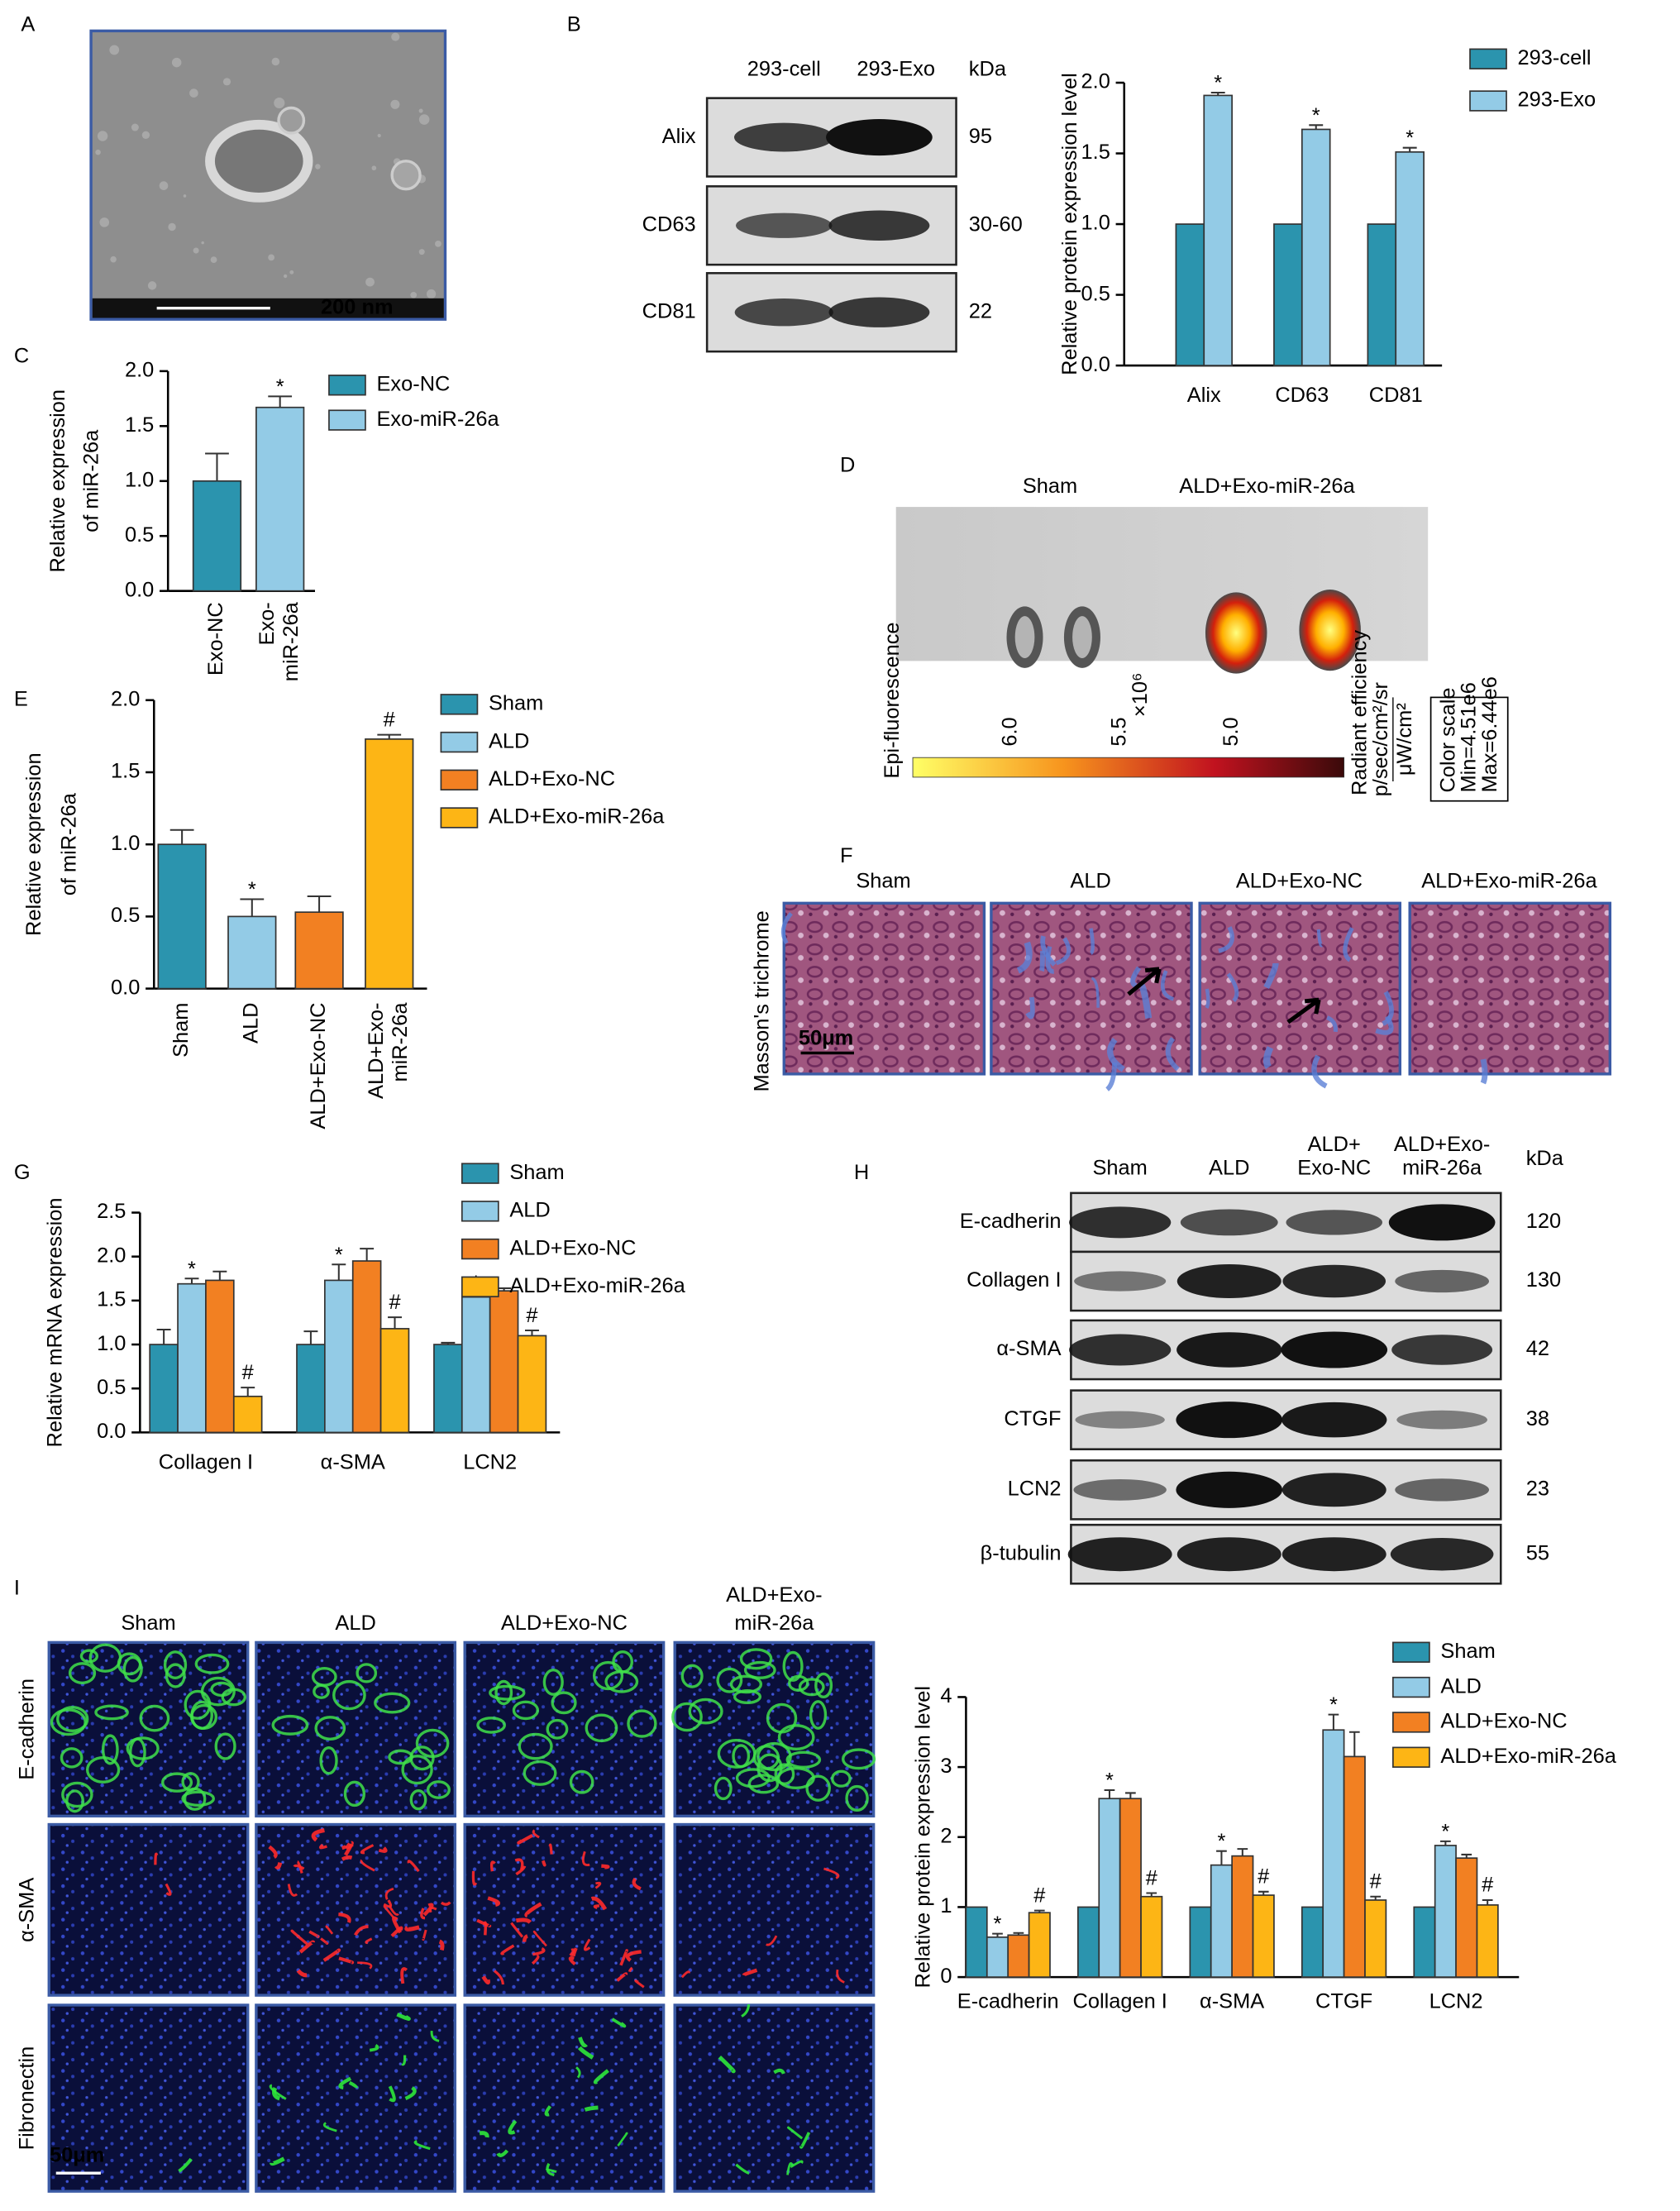 The height and width of the screenshot is (2211, 1680). I want to click on scale-box-text: Min=4.51e6, so click(1469, 737).